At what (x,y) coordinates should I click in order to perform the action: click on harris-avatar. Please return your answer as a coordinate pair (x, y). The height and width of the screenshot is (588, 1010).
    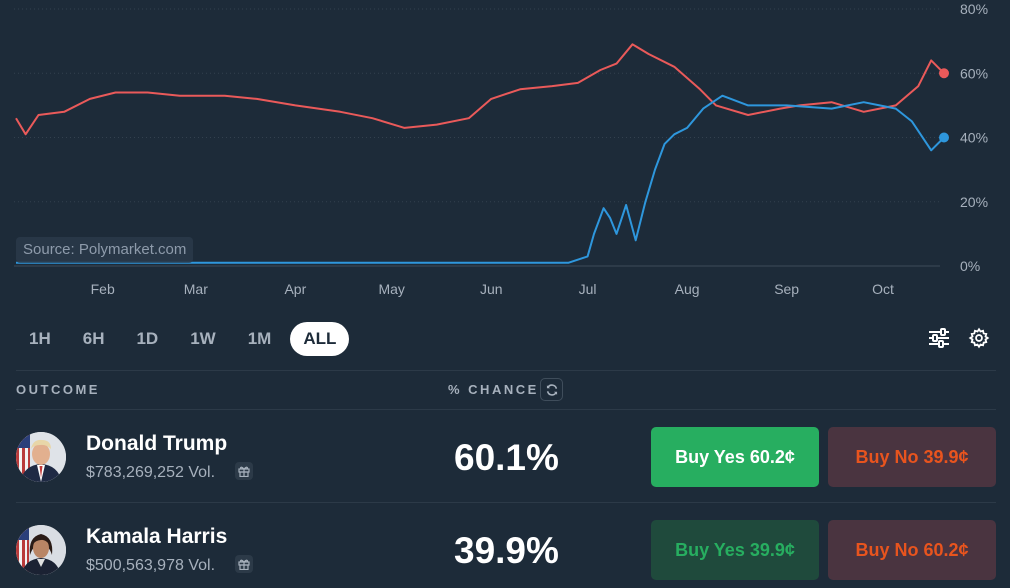
    Looking at the image, I should click on (41, 550).